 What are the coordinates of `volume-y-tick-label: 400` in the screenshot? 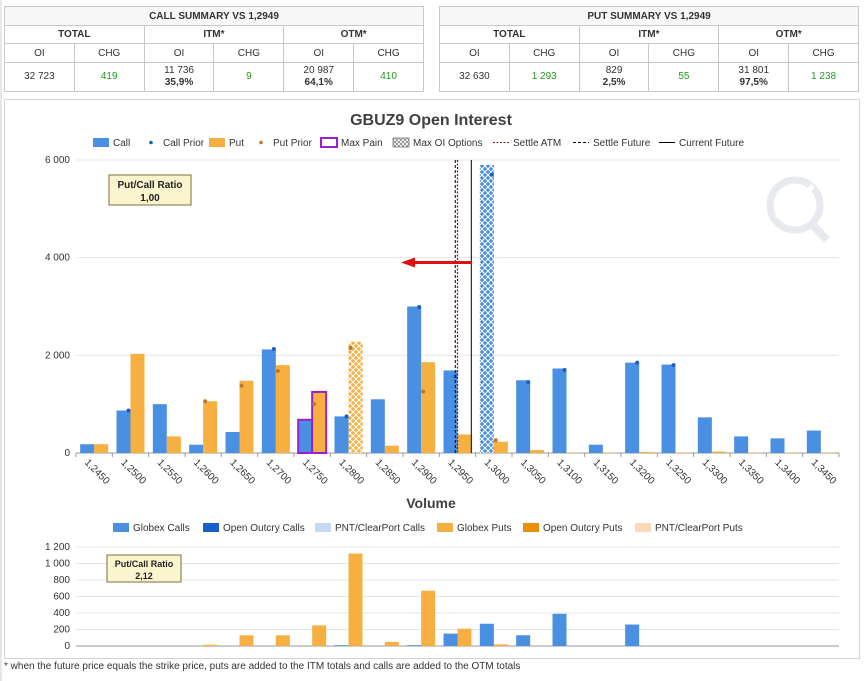 It's located at (61, 613).